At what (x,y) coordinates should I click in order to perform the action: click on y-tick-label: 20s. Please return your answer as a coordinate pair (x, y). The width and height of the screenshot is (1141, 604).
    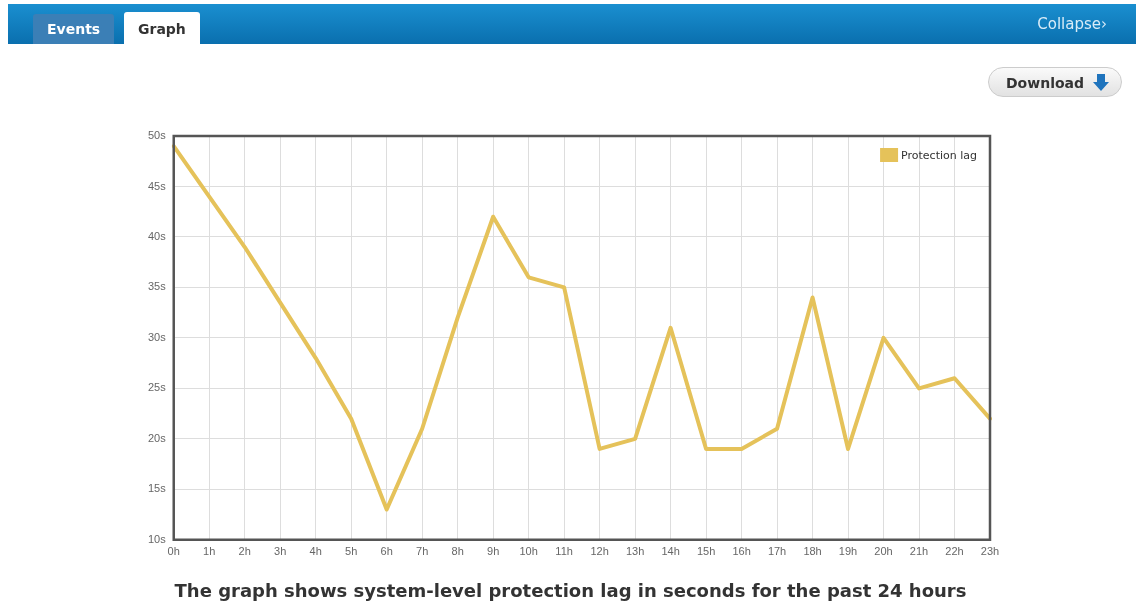
    Looking at the image, I should click on (157, 437).